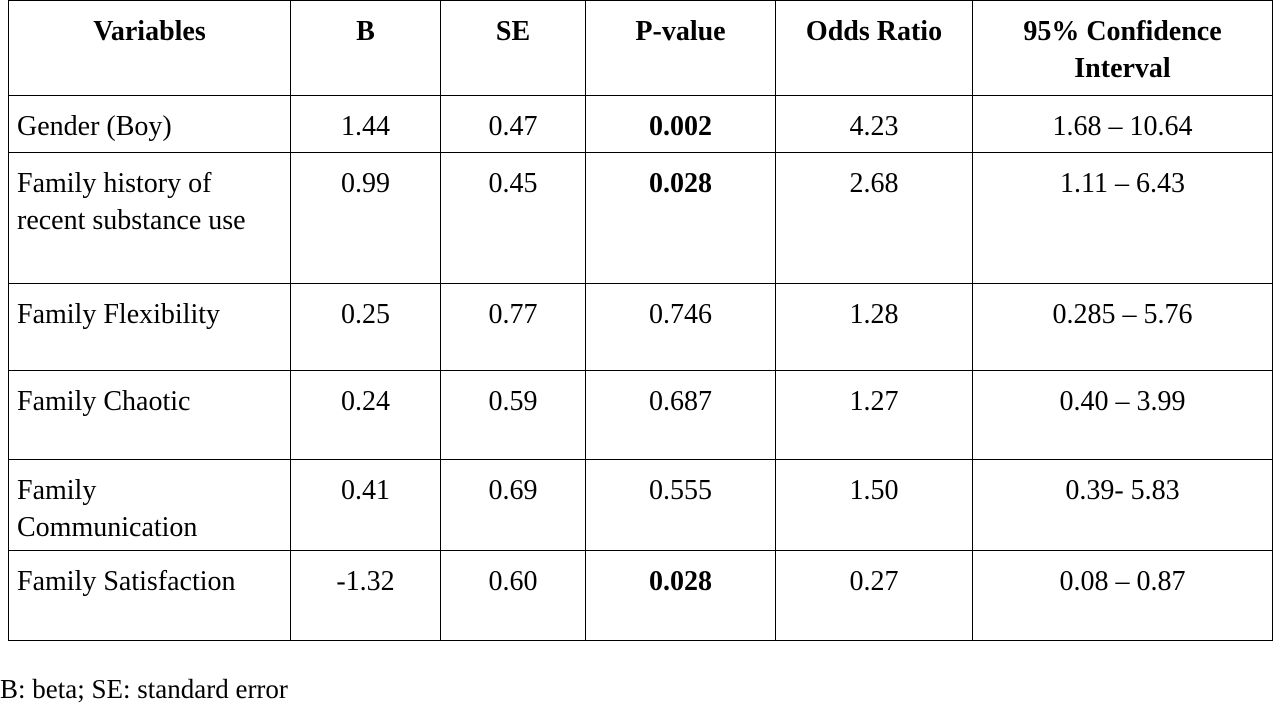  What do you see at coordinates (874, 218) in the screenshot?
I see `table-cell: 2.68` at bounding box center [874, 218].